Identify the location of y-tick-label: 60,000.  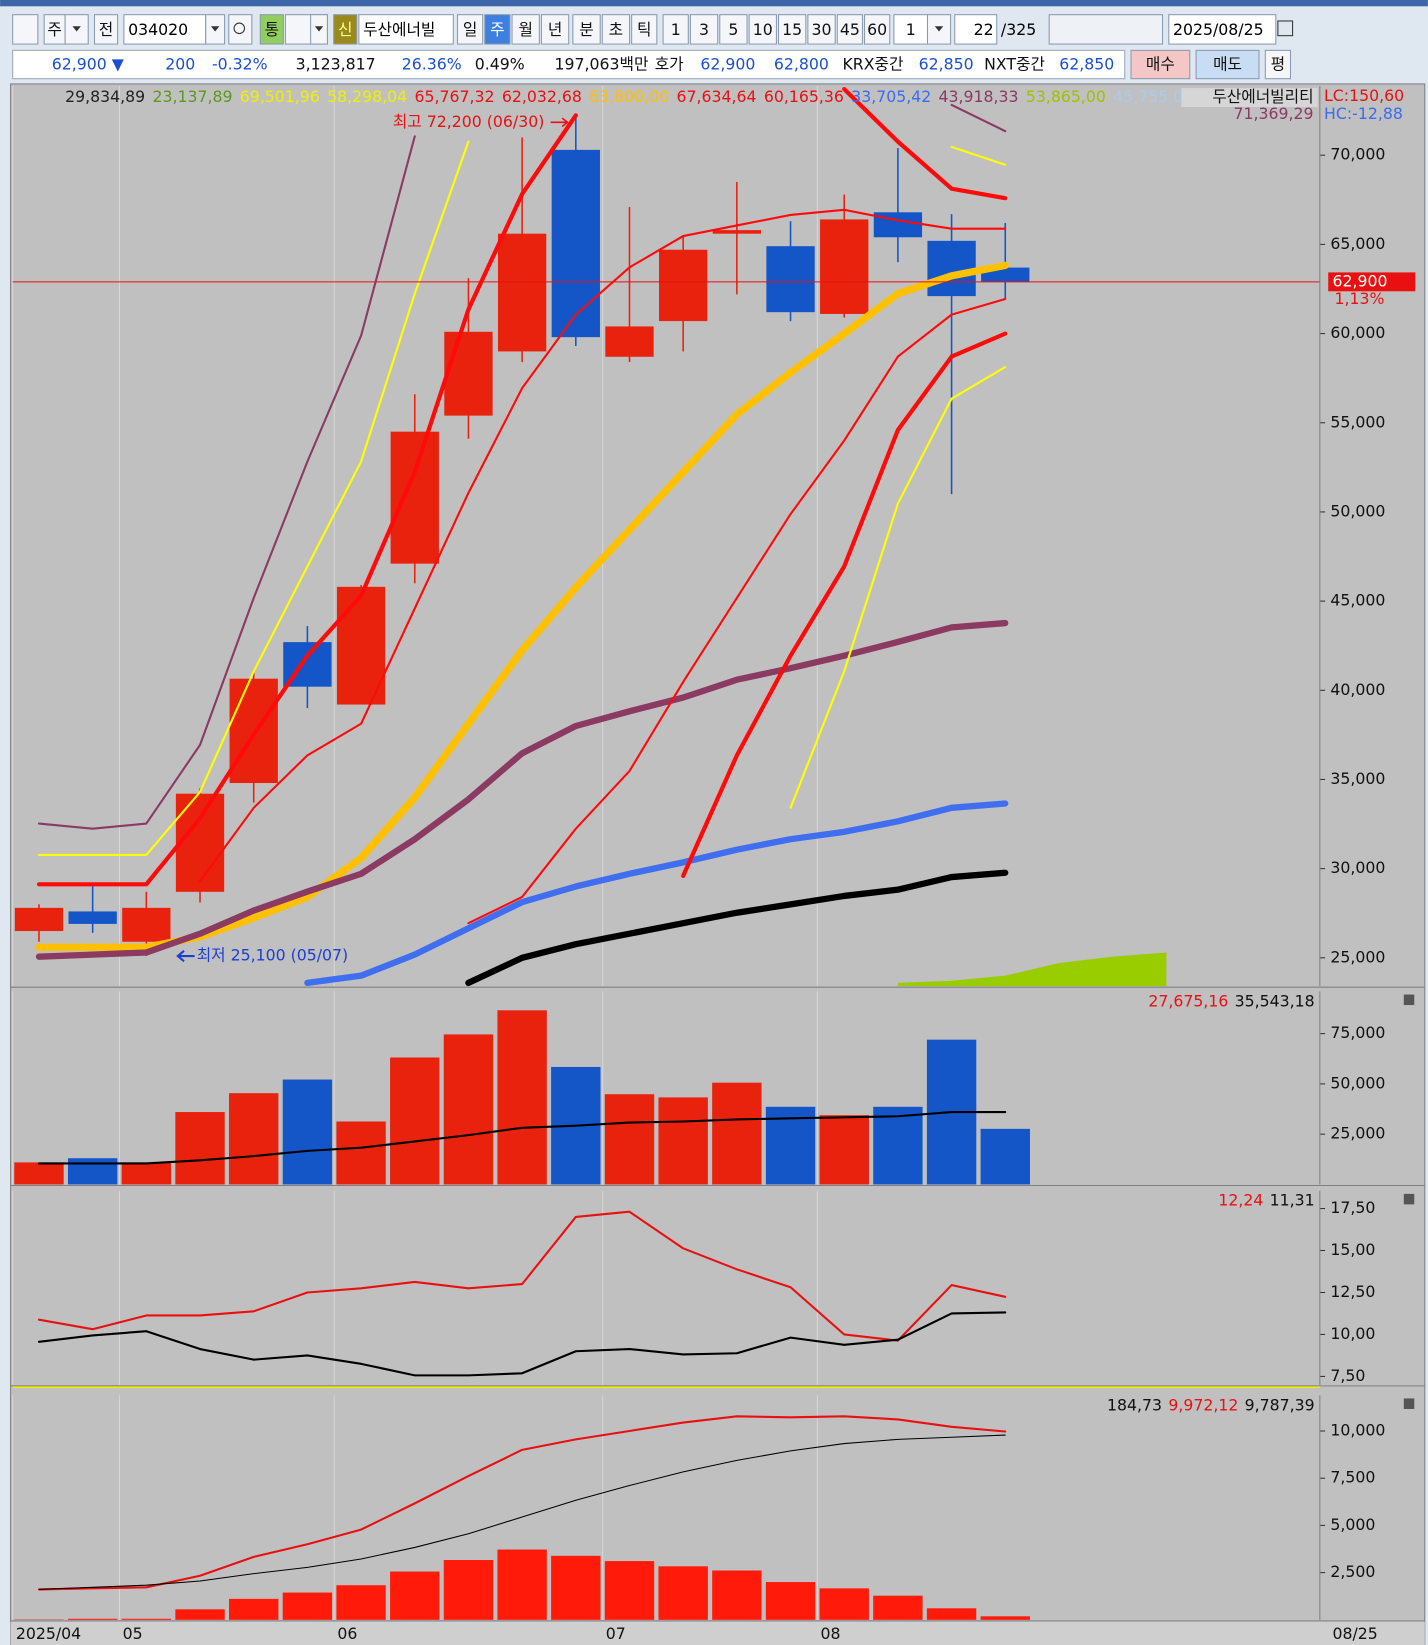
(1357, 332).